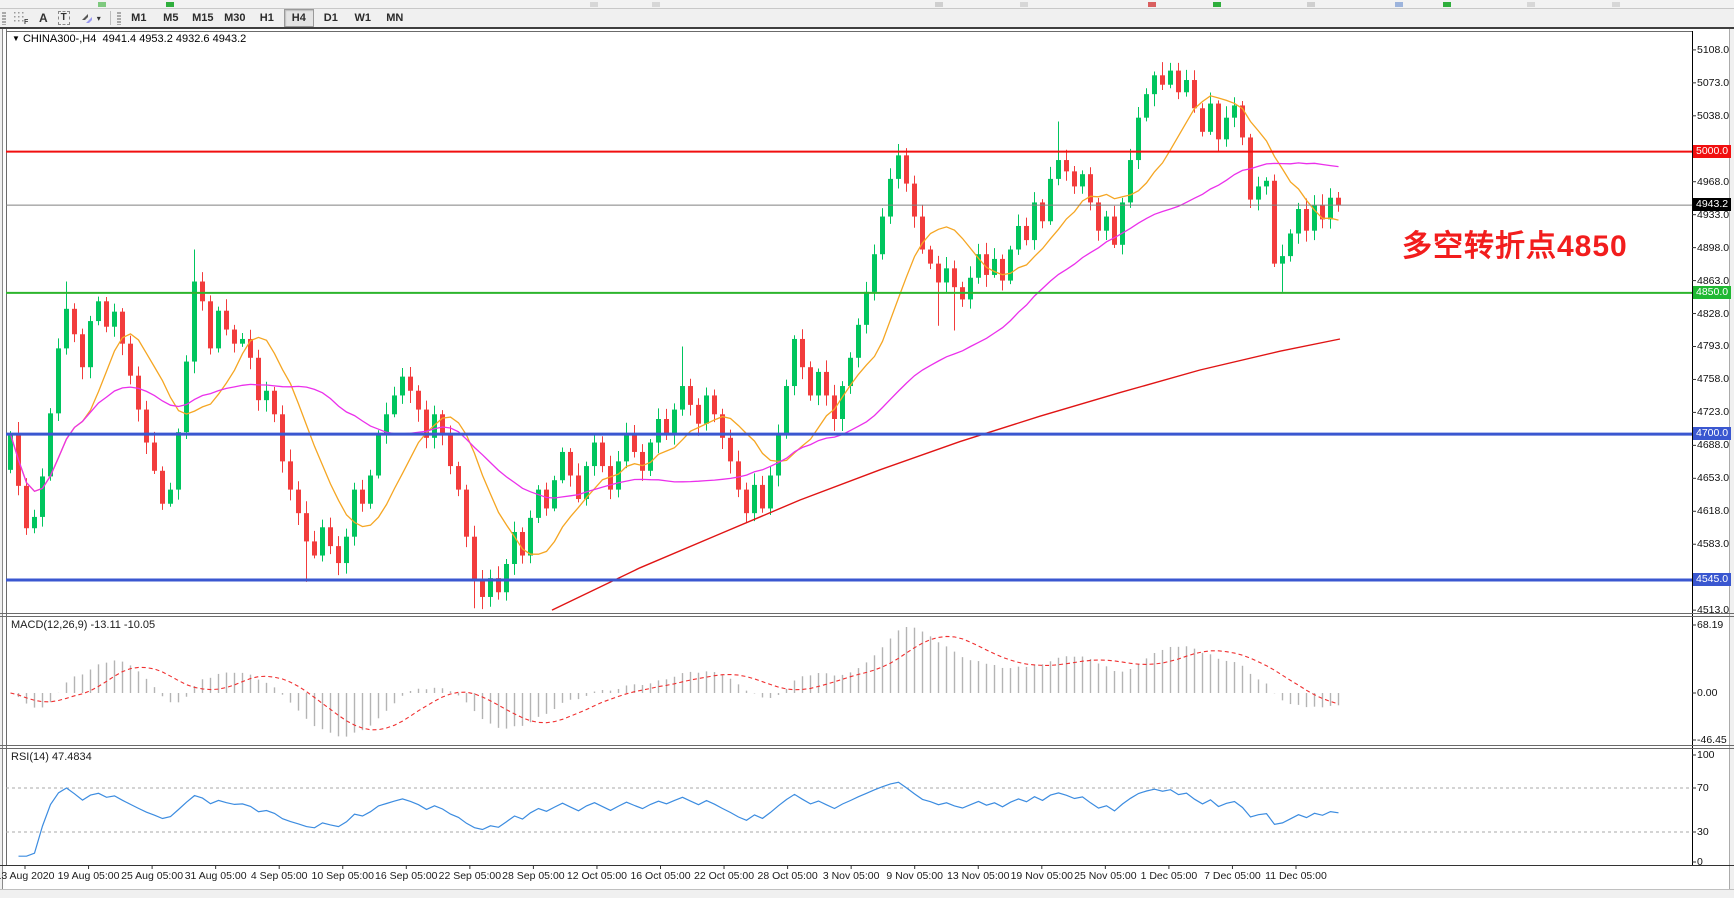 This screenshot has width=1734, height=898. I want to click on time-axis-label: 19 Aug 05:00, so click(88, 876).